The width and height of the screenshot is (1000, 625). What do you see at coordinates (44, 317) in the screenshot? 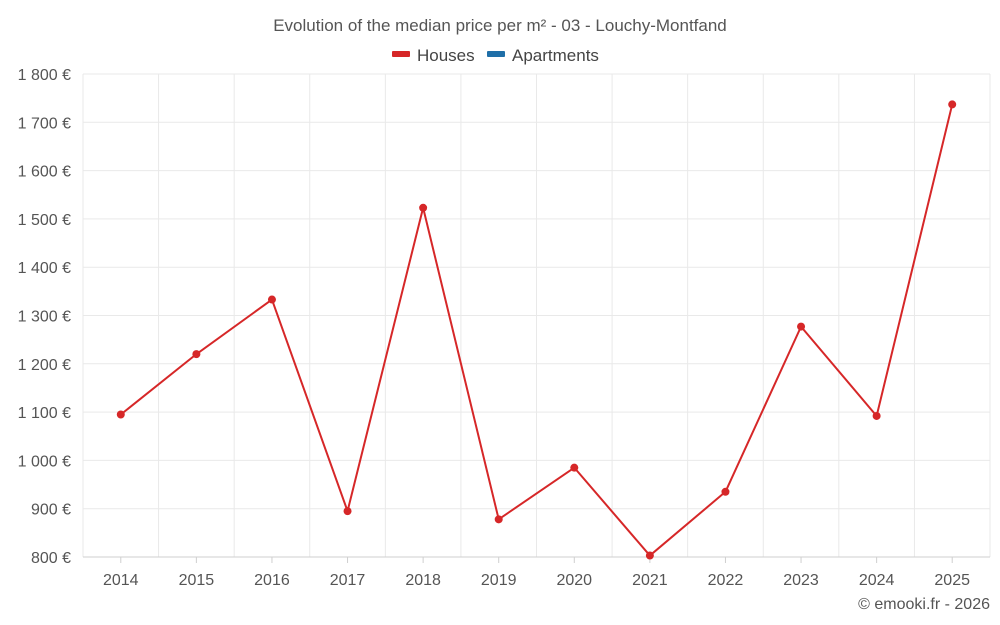
I see `y-tick-label: 1 300 €` at bounding box center [44, 317].